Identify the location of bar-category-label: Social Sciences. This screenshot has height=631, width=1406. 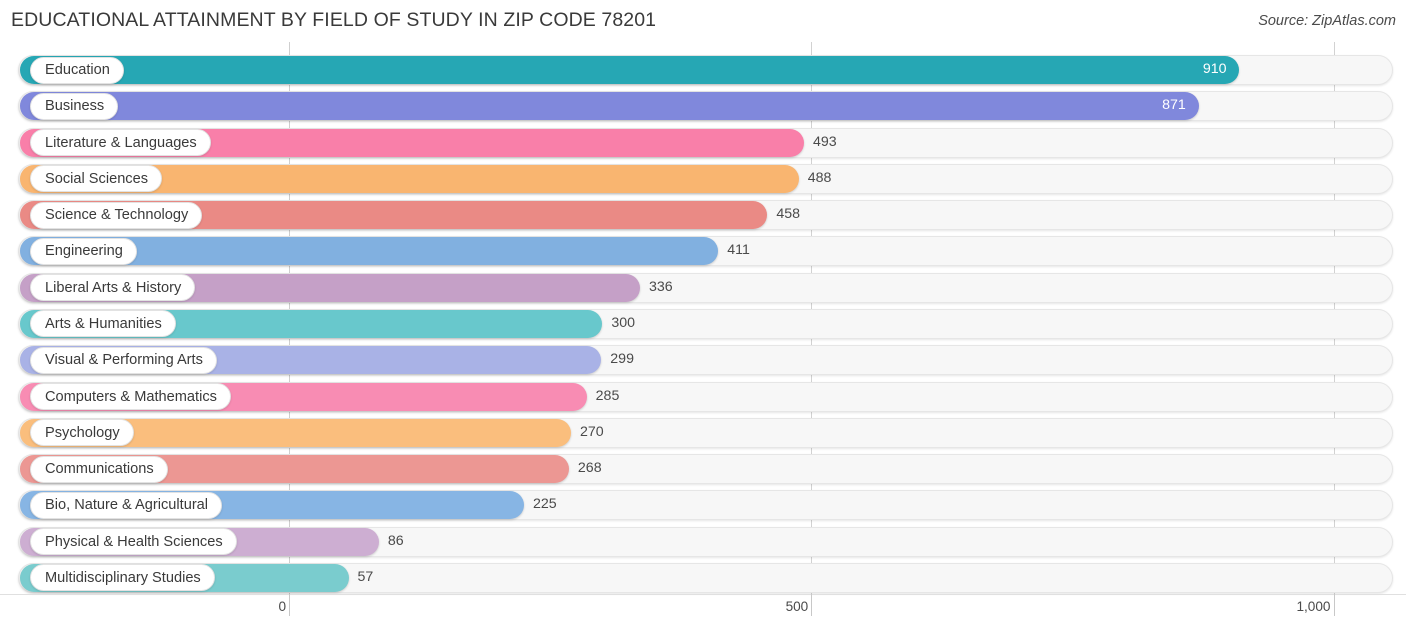
(96, 179).